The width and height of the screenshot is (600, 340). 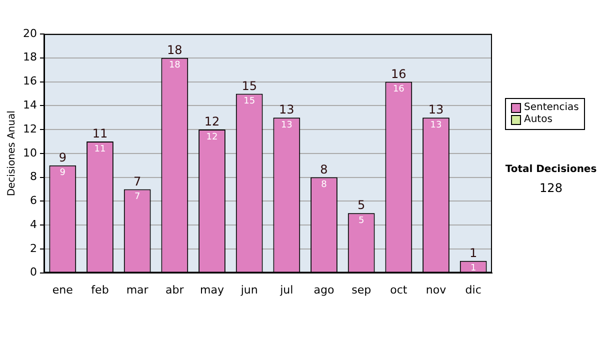 I want to click on x-tick-label: nov, so click(x=436, y=289).